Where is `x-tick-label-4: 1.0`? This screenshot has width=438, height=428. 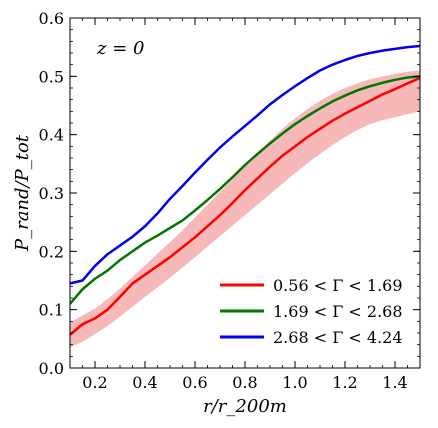 x-tick-label-4: 1.0 is located at coordinates (294, 382).